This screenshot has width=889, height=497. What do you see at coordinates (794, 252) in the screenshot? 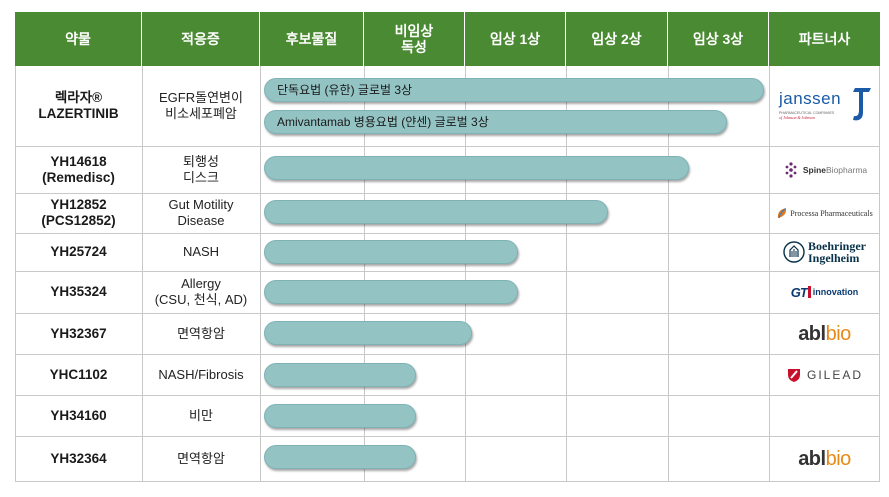
I see `boehringer-building-icon` at bounding box center [794, 252].